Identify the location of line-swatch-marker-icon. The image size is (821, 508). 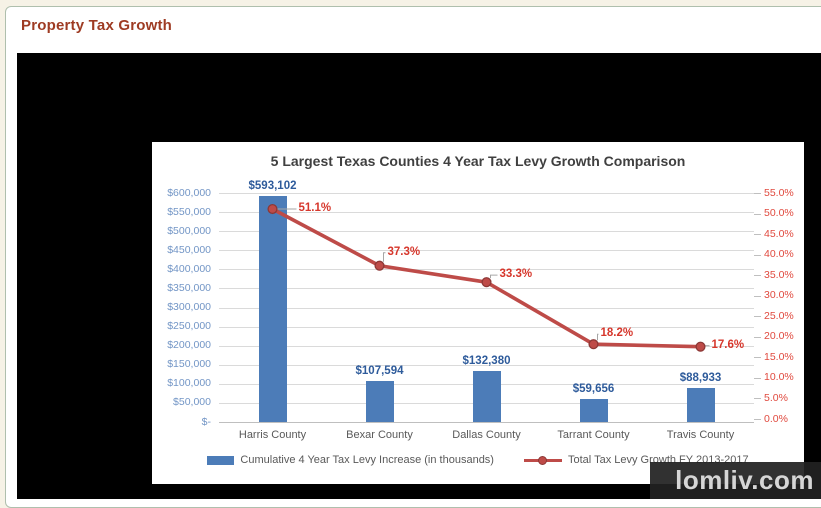
(542, 460).